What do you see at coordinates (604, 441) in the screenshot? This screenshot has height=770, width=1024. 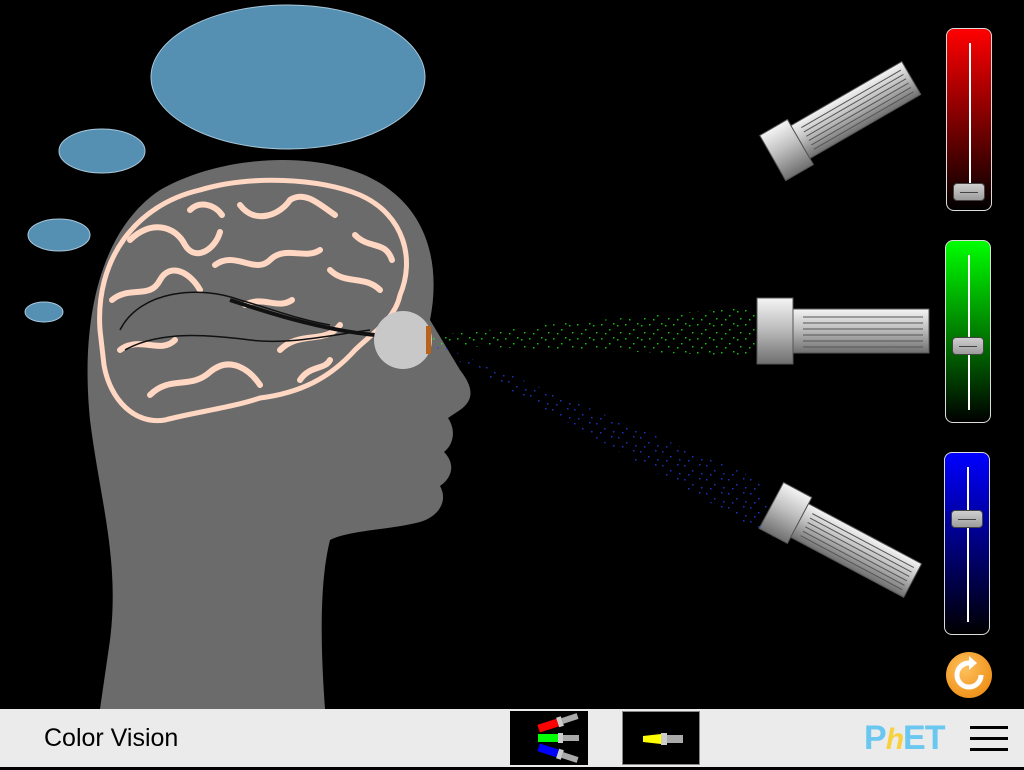 I see `blue-light-beam` at bounding box center [604, 441].